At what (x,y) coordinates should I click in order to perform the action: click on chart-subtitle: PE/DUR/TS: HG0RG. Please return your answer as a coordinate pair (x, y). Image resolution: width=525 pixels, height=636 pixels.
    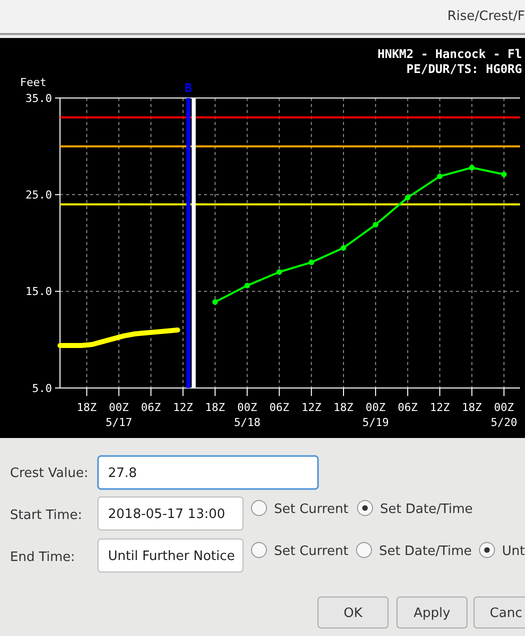
    Looking at the image, I should click on (464, 69).